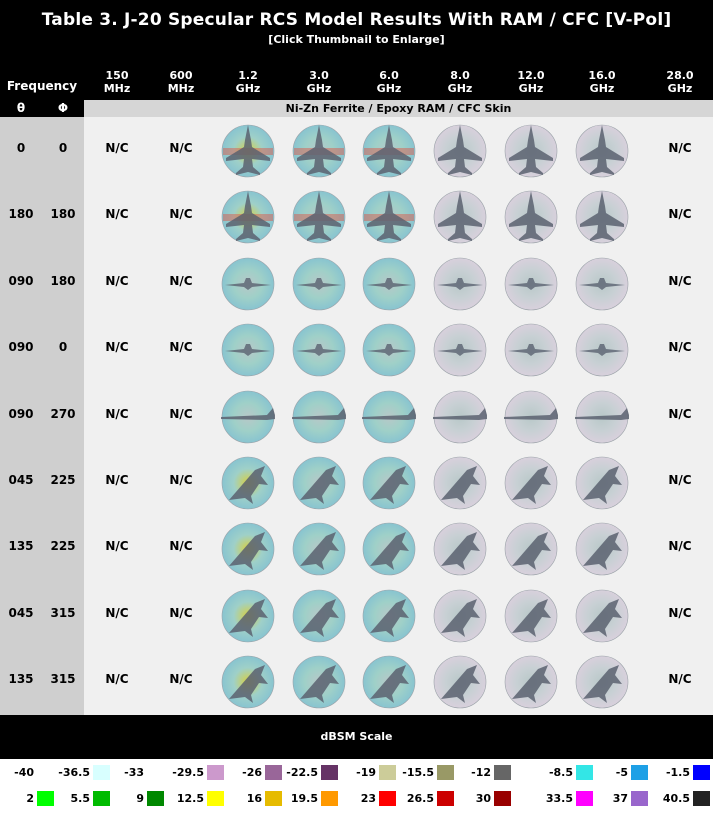 This screenshot has height=815, width=720. I want to click on legend-value: -33, so click(134, 772).